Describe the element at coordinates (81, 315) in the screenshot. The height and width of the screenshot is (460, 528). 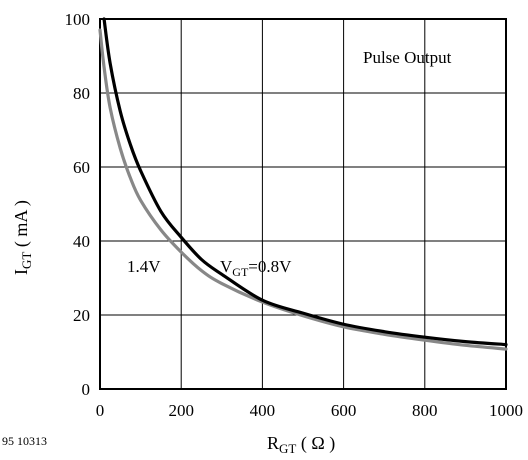
I see `y-tick-label-20: 20` at that location.